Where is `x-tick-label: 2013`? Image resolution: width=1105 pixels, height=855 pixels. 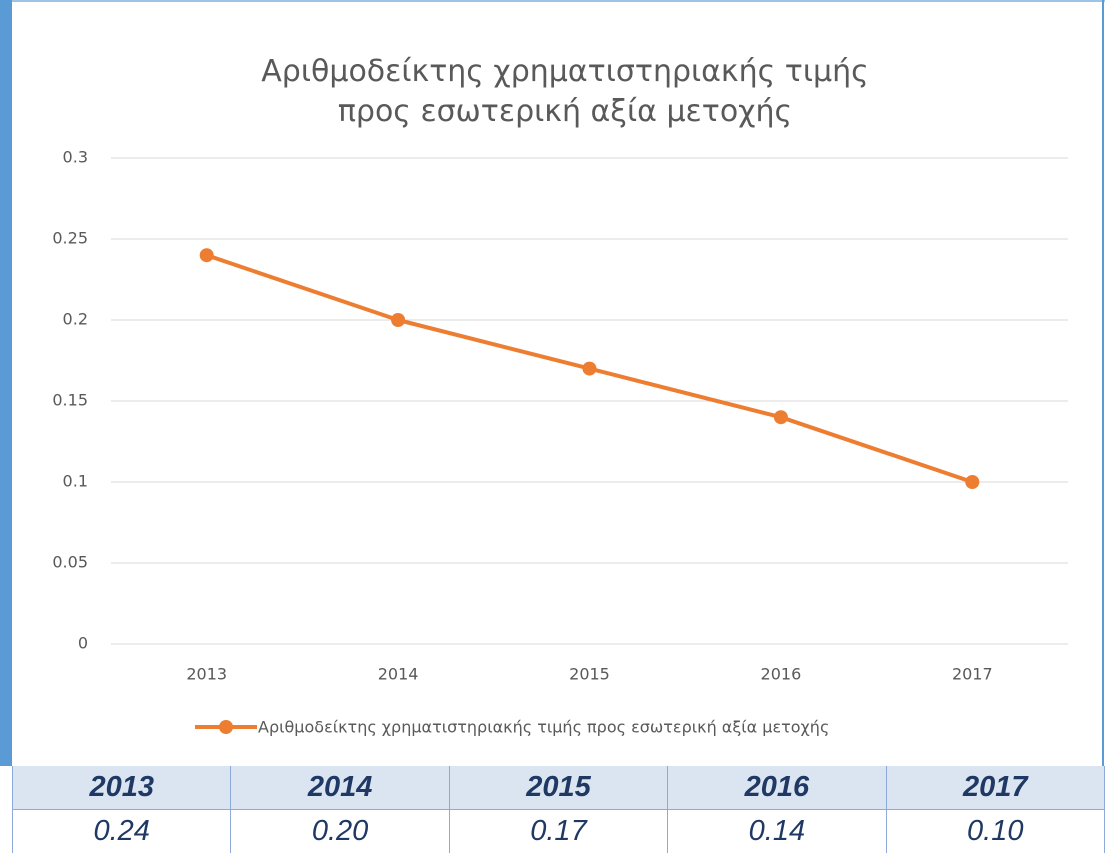 x-tick-label: 2013 is located at coordinates (206, 674).